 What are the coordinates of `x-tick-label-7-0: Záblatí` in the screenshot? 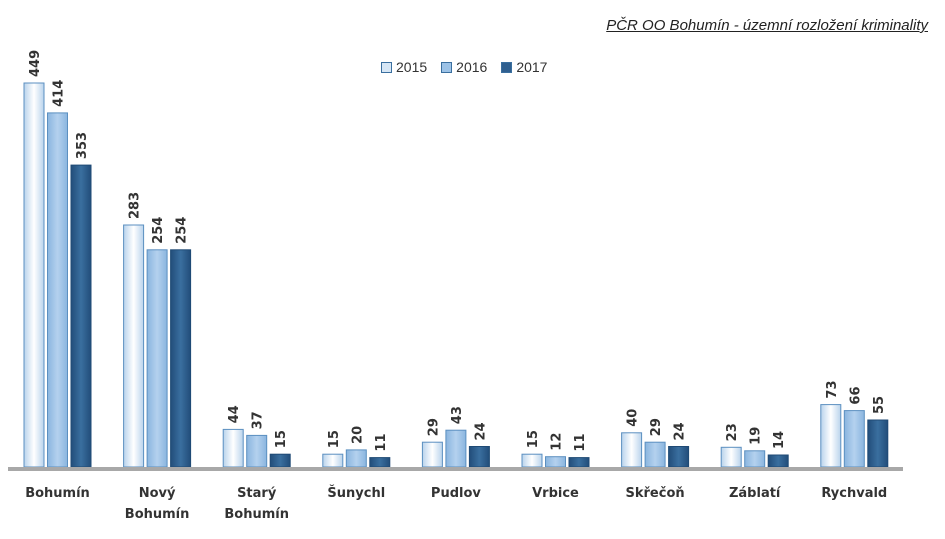 It's located at (755, 493).